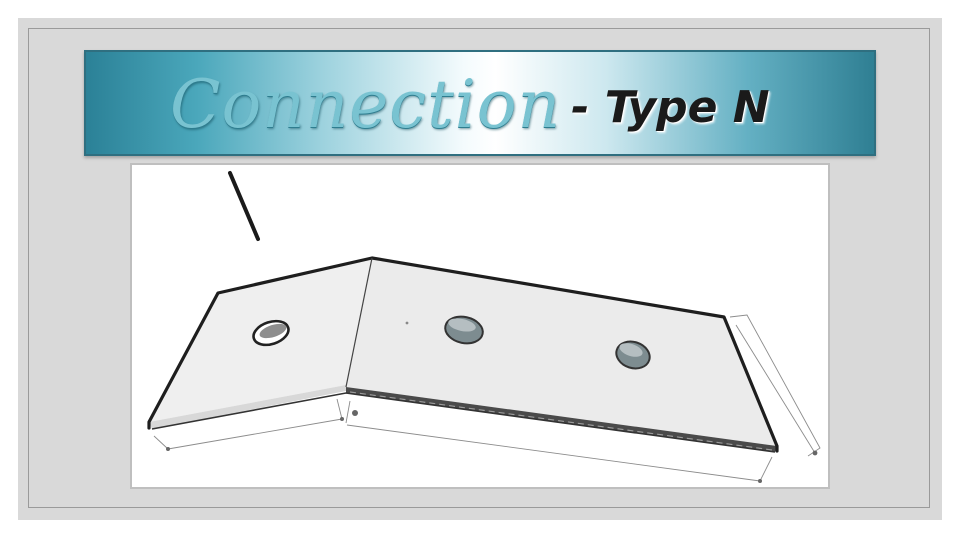 The width and height of the screenshot is (960, 540). Describe the element at coordinates (670, 107) in the screenshot. I see `title-sub-text: - Type N` at that location.